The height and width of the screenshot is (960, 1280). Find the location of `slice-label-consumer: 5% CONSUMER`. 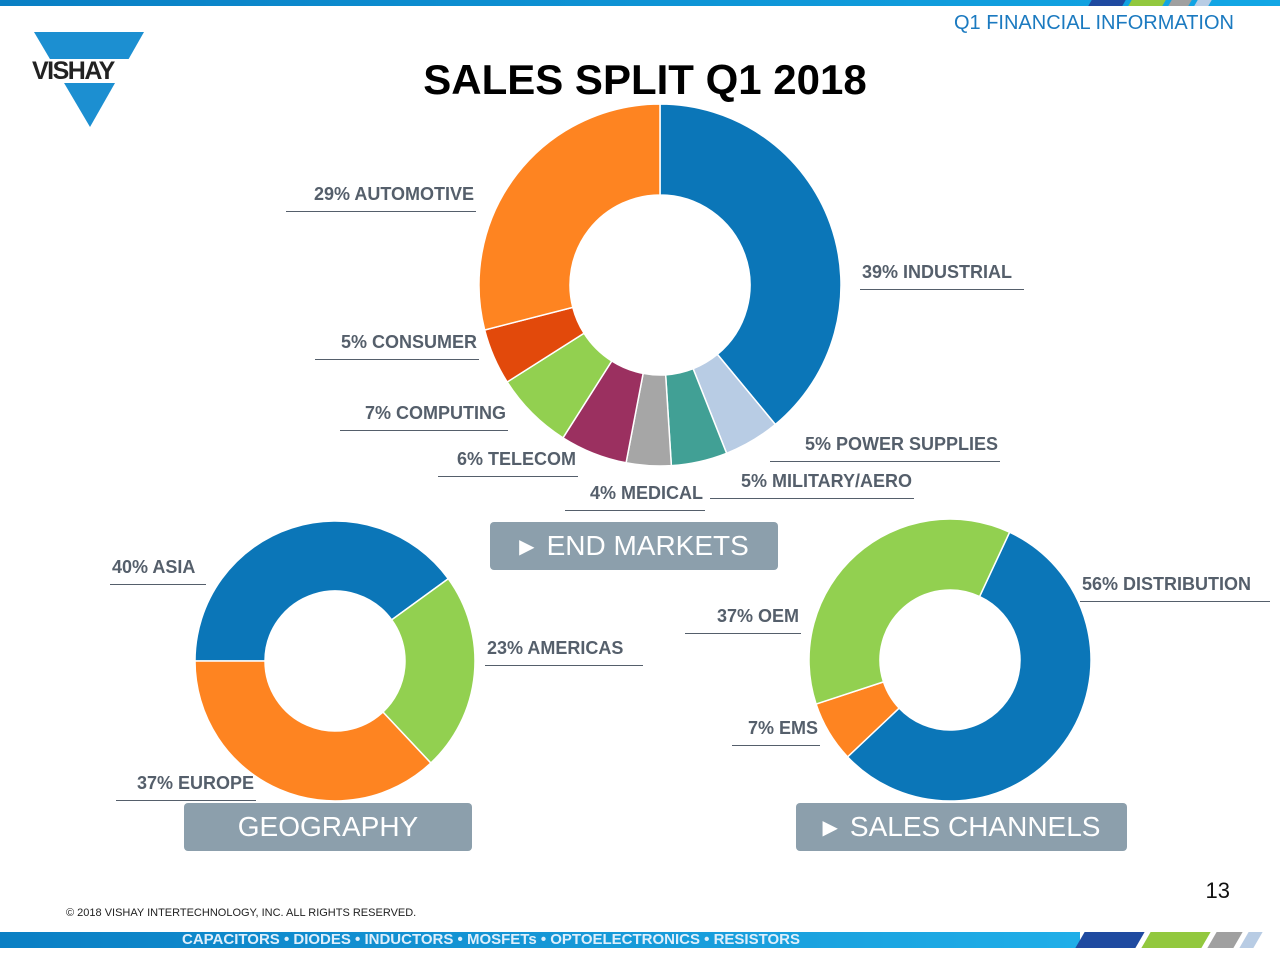

slice-label-consumer: 5% CONSUMER is located at coordinates (397, 346).